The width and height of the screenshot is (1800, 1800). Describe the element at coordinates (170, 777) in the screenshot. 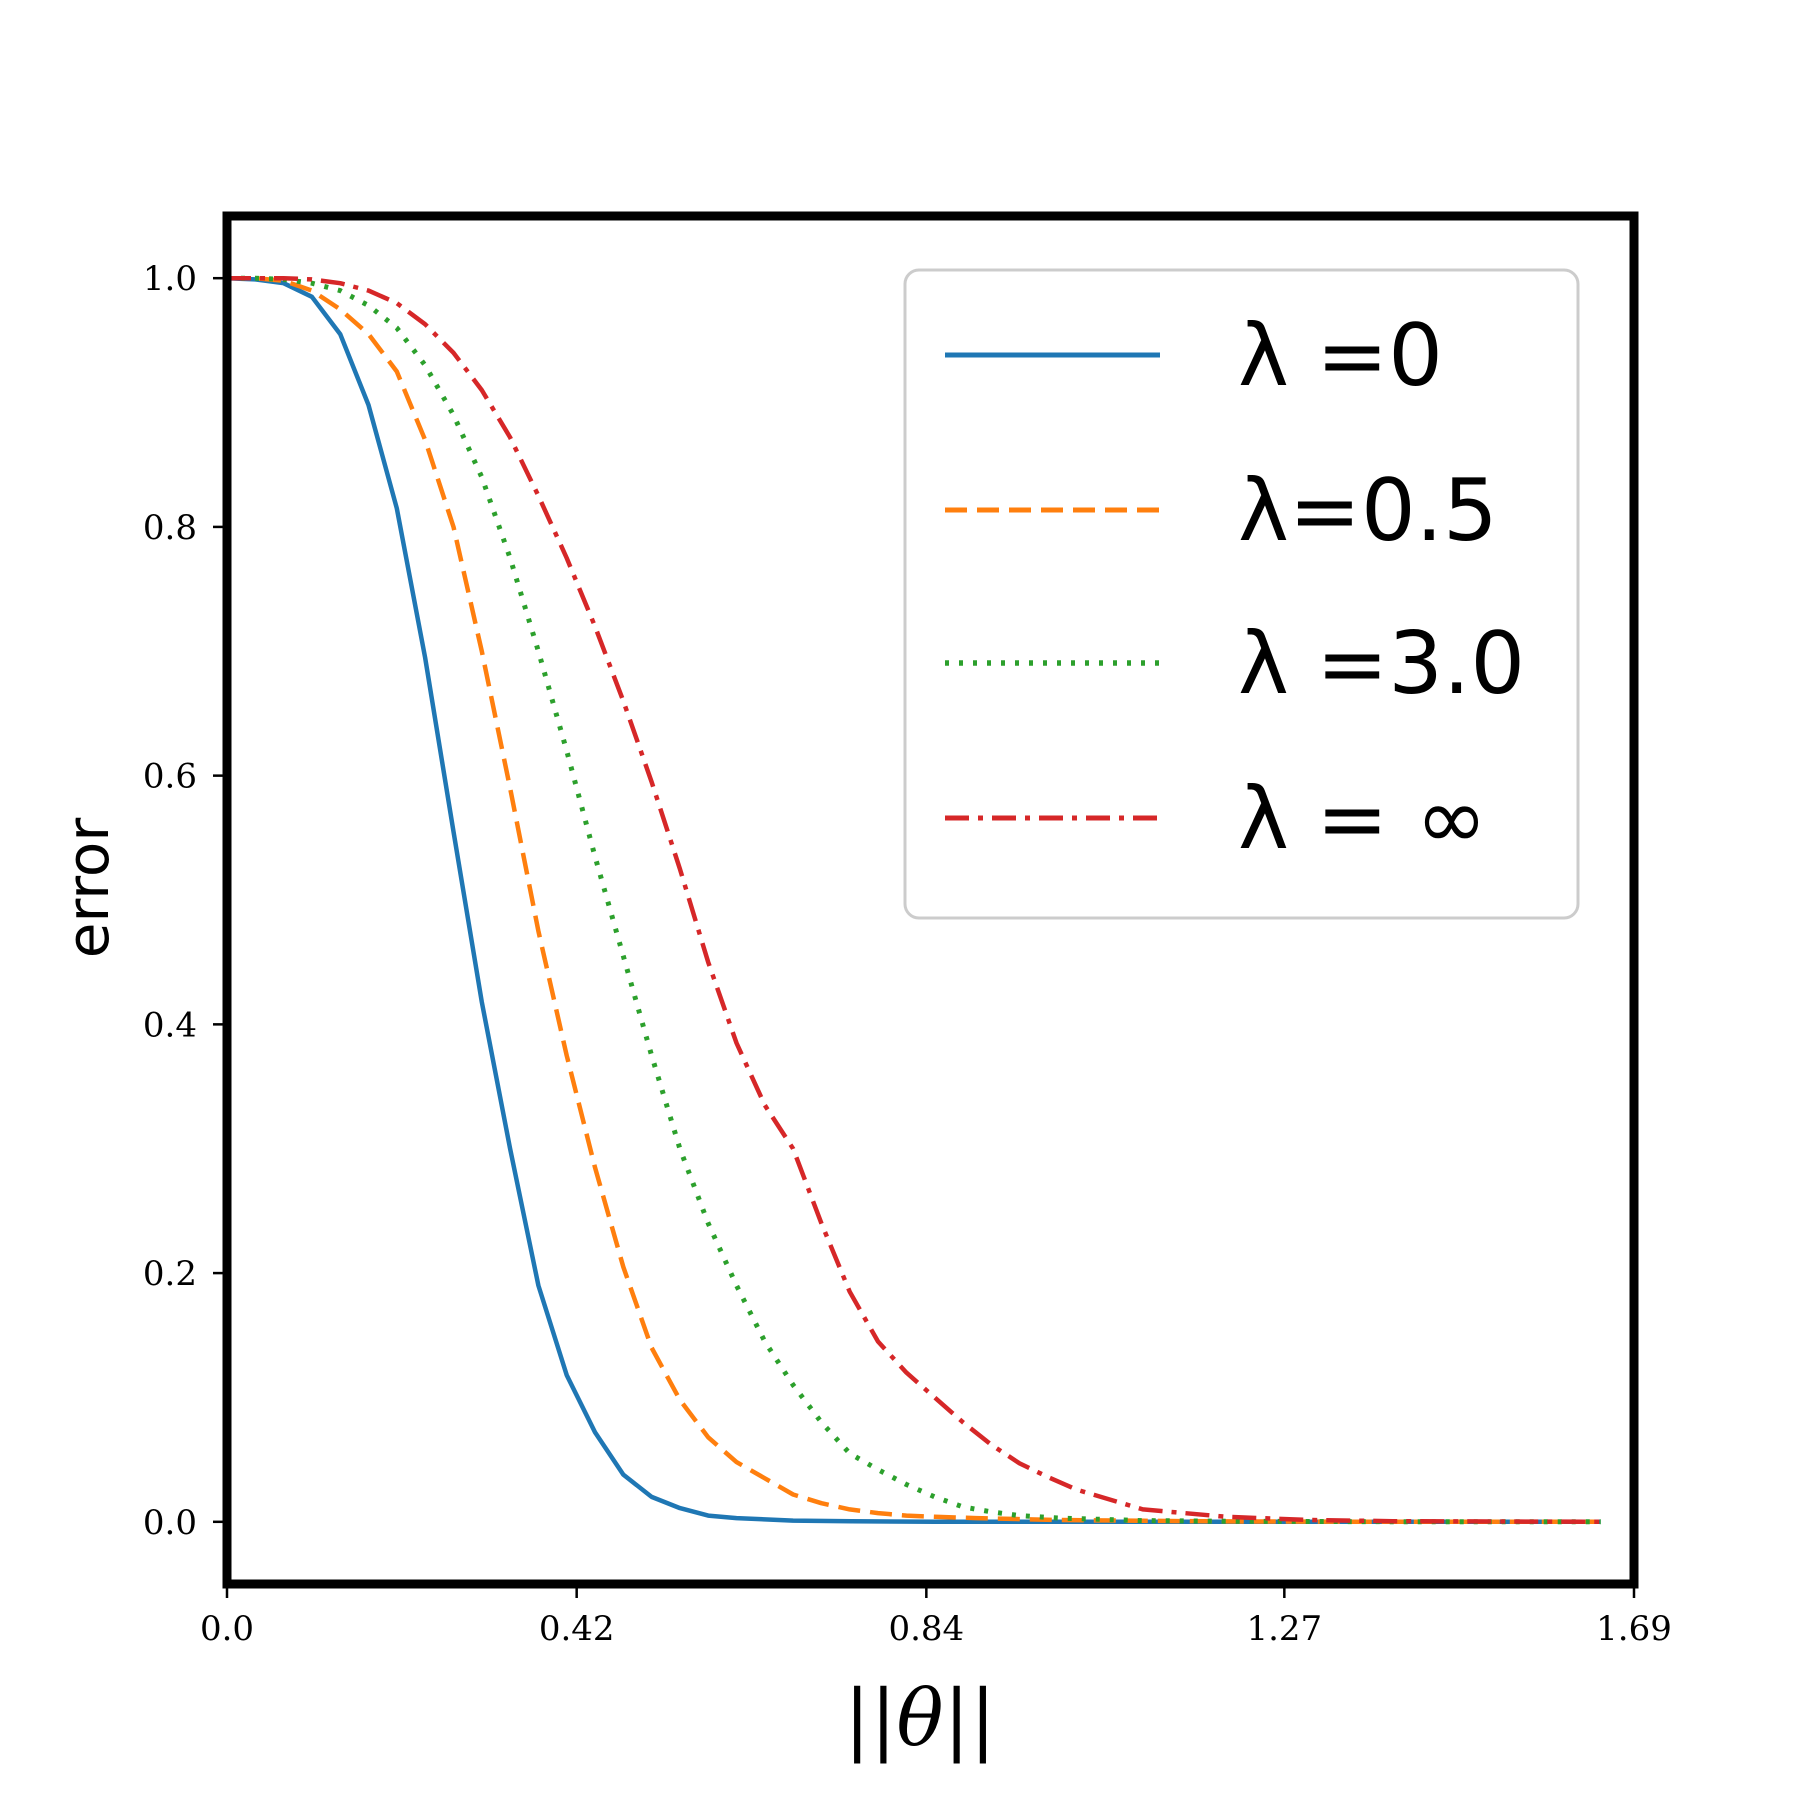

I see `y-tick-label: 0.6` at that location.